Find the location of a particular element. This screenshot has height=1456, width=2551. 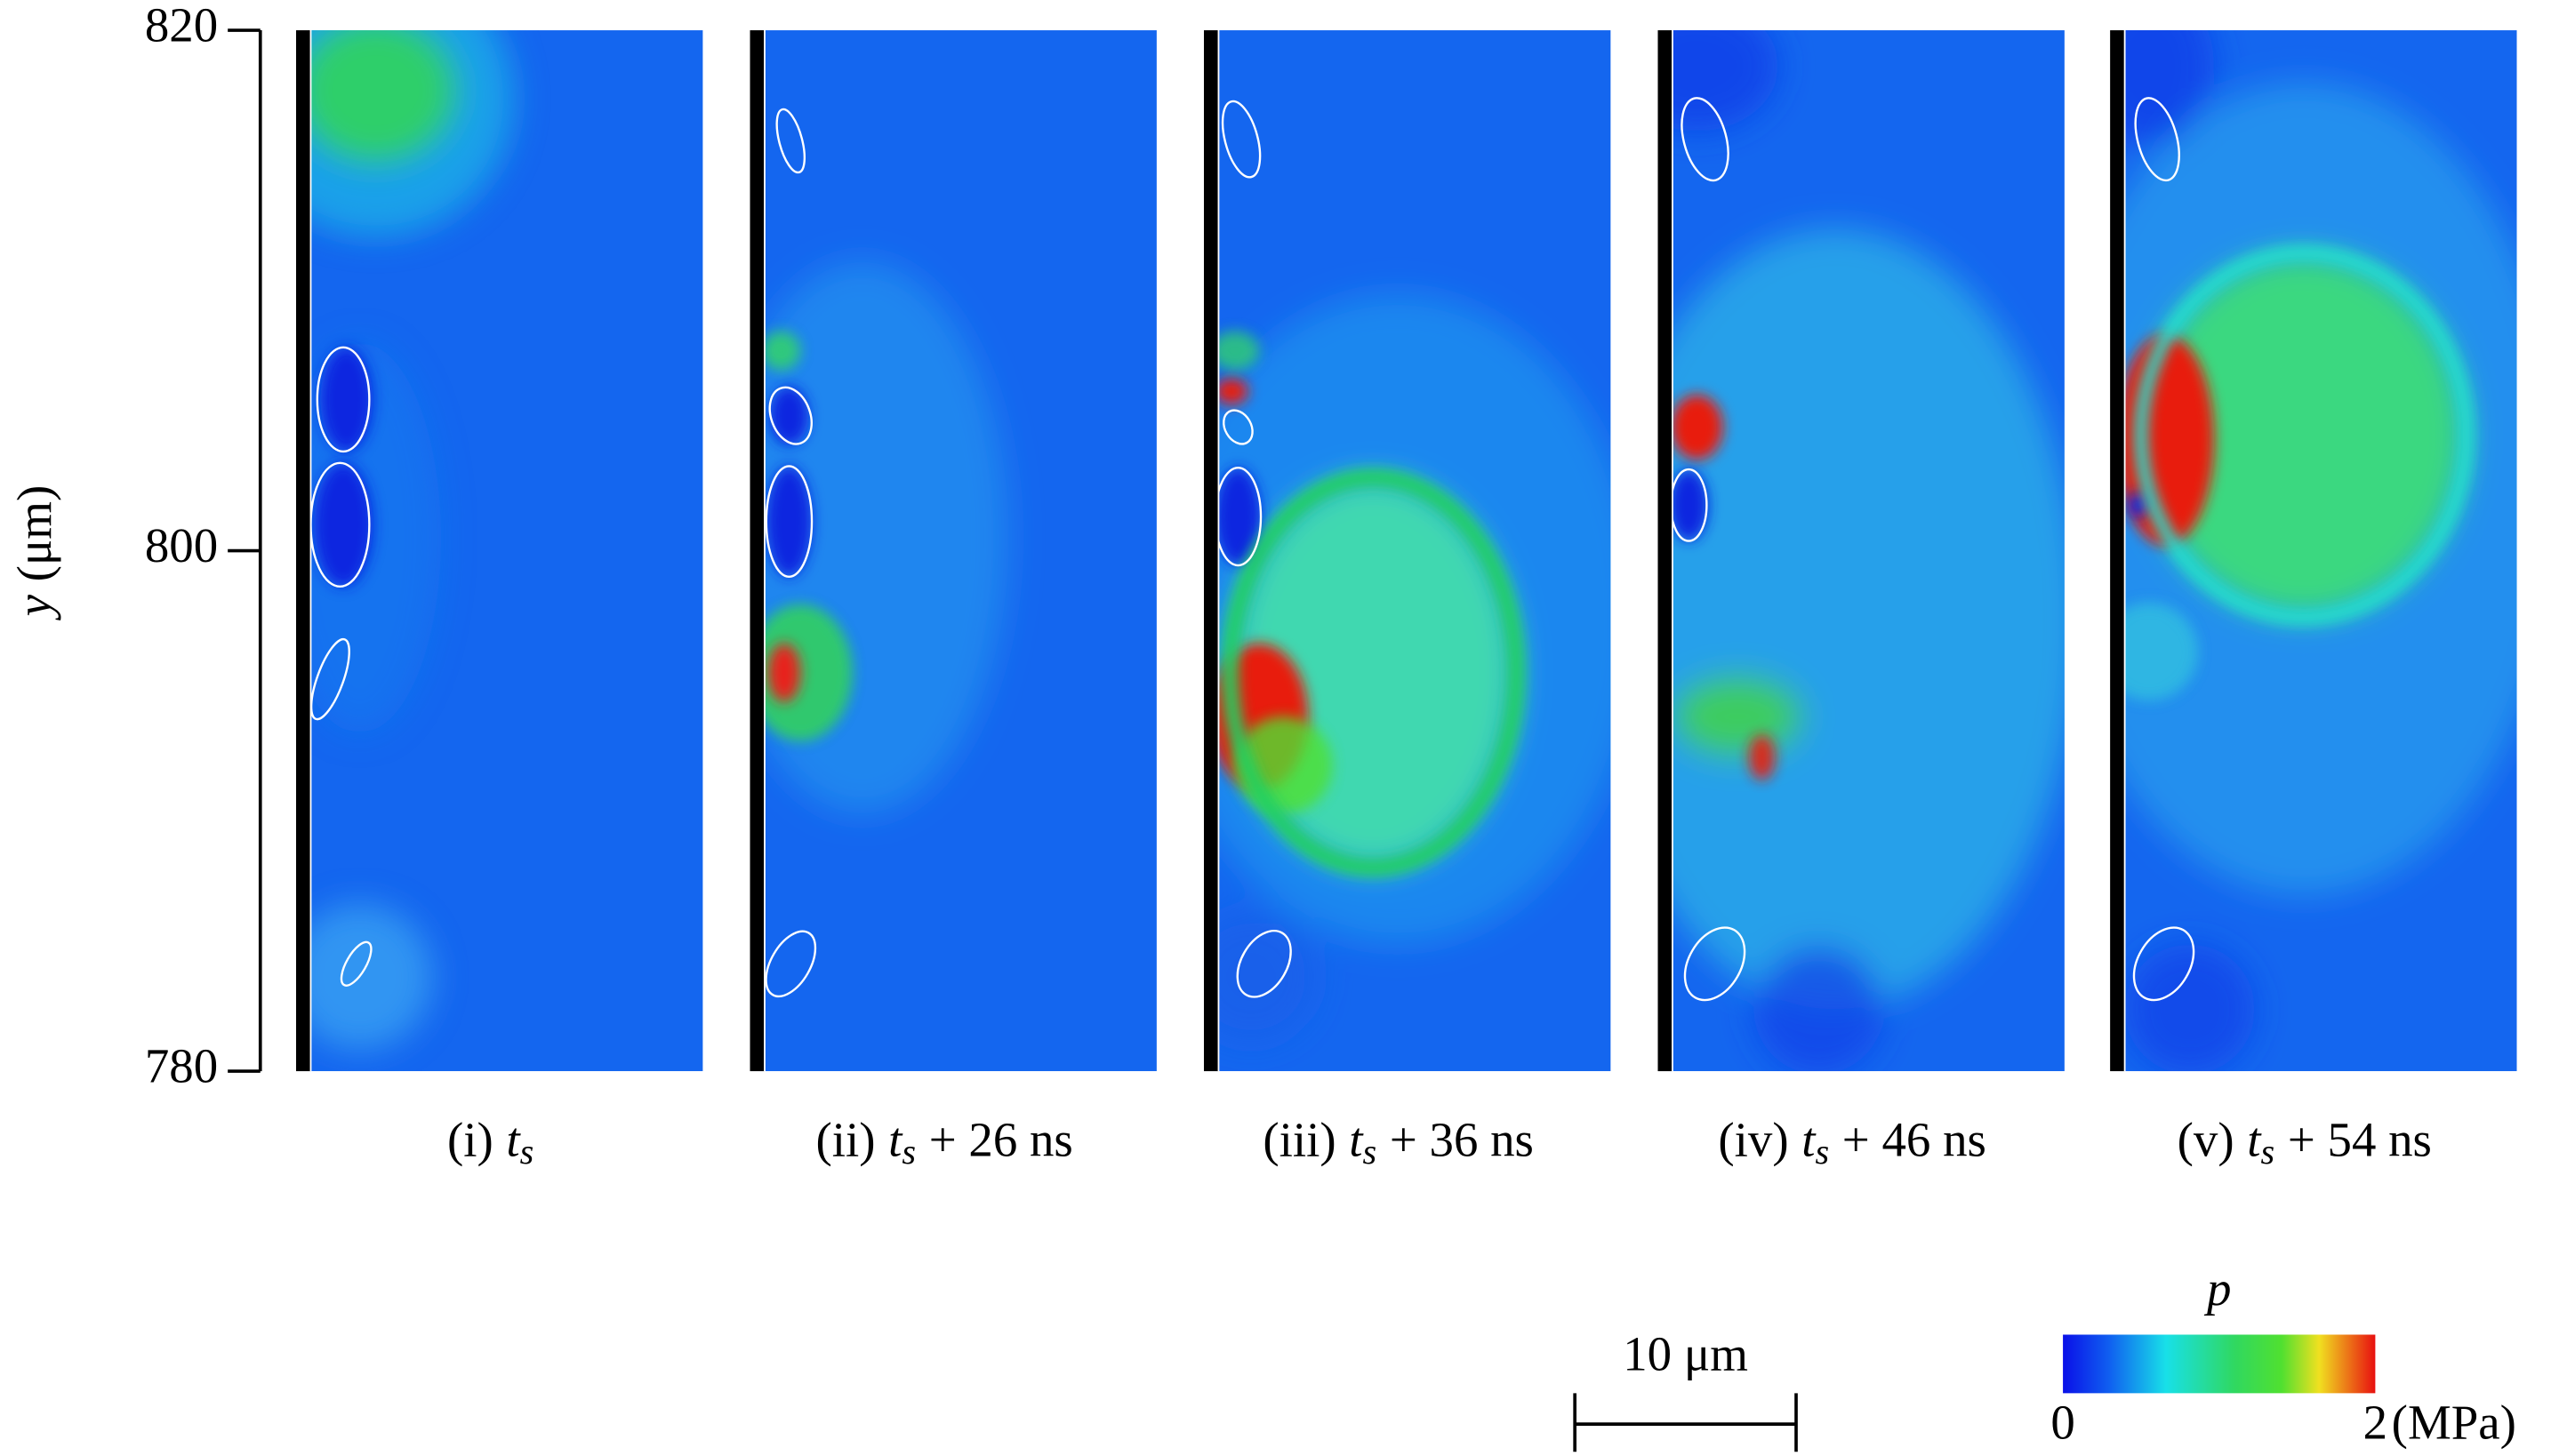

panel-caption: (v) ts + 54 ns is located at coordinates (2305, 1142).